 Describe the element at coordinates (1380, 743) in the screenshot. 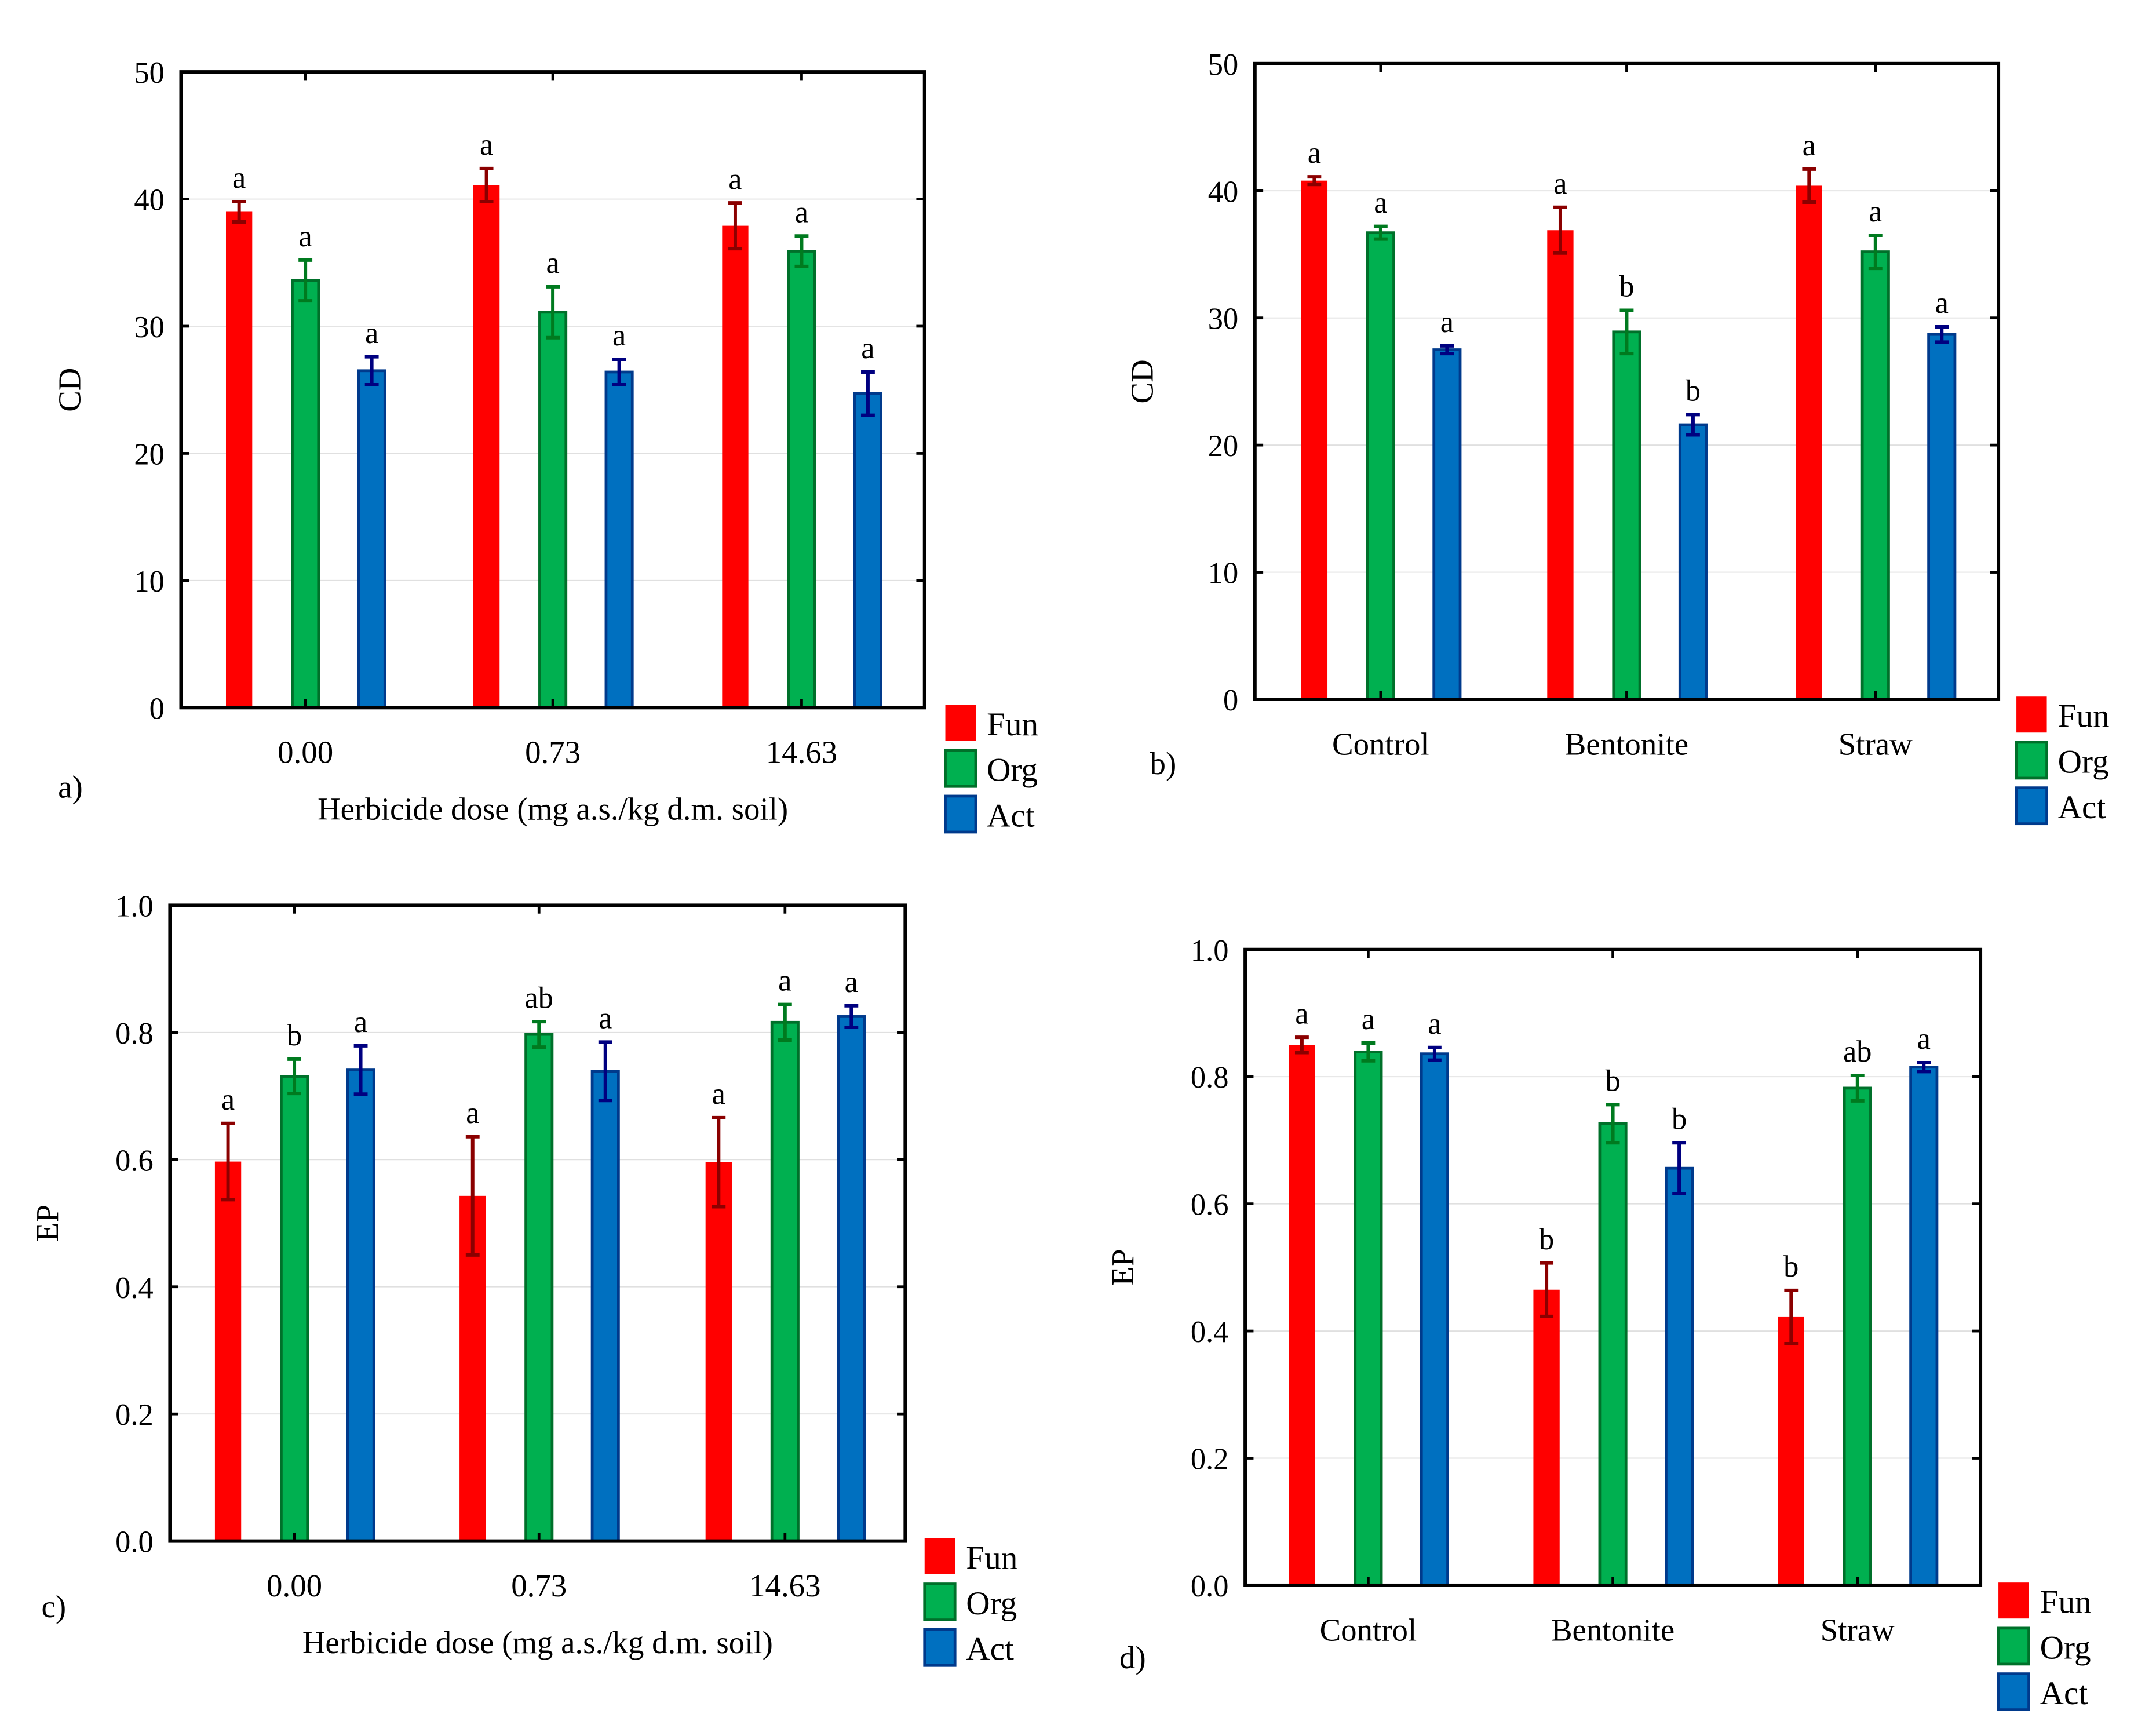

I see `x-tick-label: Control` at that location.